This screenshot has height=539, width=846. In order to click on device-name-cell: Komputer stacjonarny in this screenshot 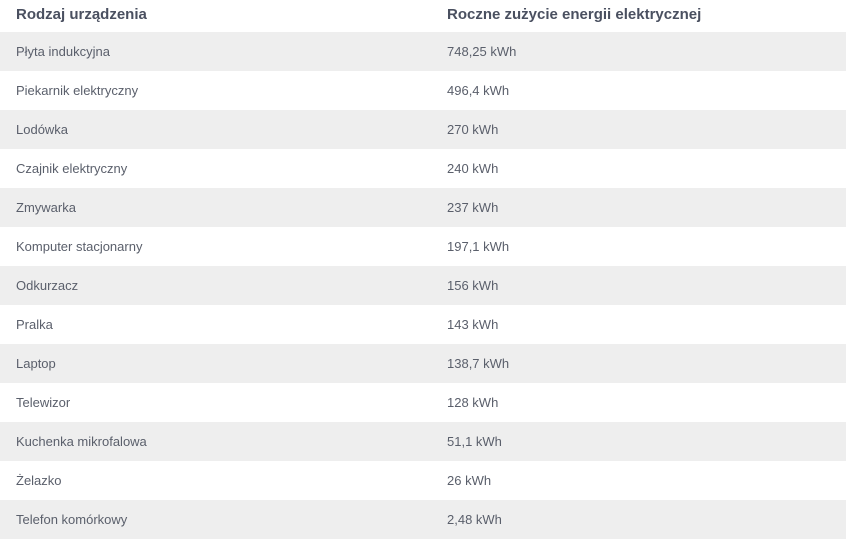, I will do `click(79, 246)`.